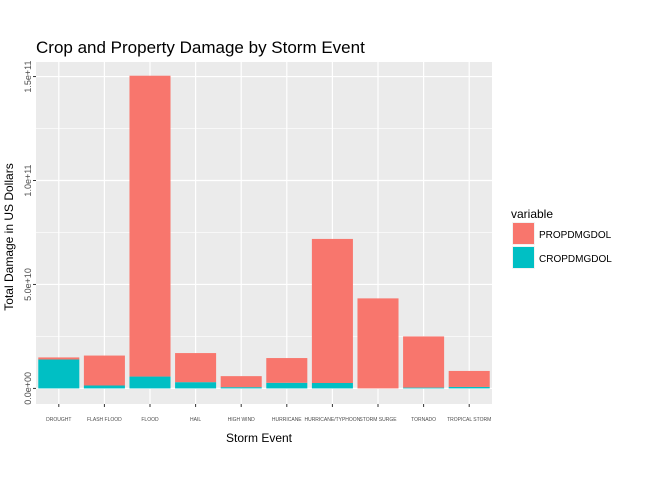 This screenshot has width=672, height=480. I want to click on legend-title: variable, so click(532, 214).